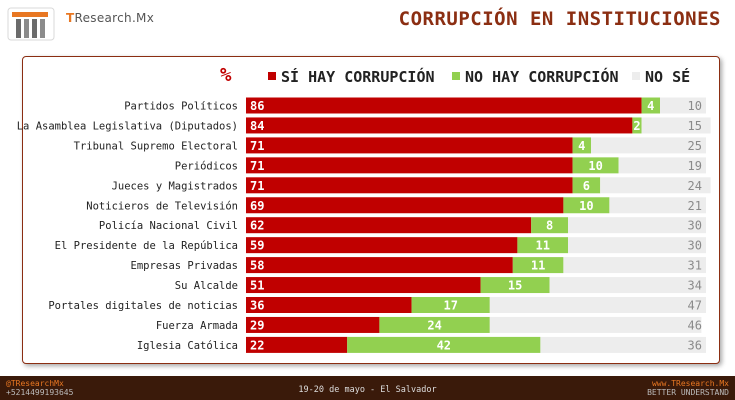 The image size is (735, 400). Describe the element at coordinates (668, 77) in the screenshot. I see `legend-label-dont-know: NO SÉ` at that location.